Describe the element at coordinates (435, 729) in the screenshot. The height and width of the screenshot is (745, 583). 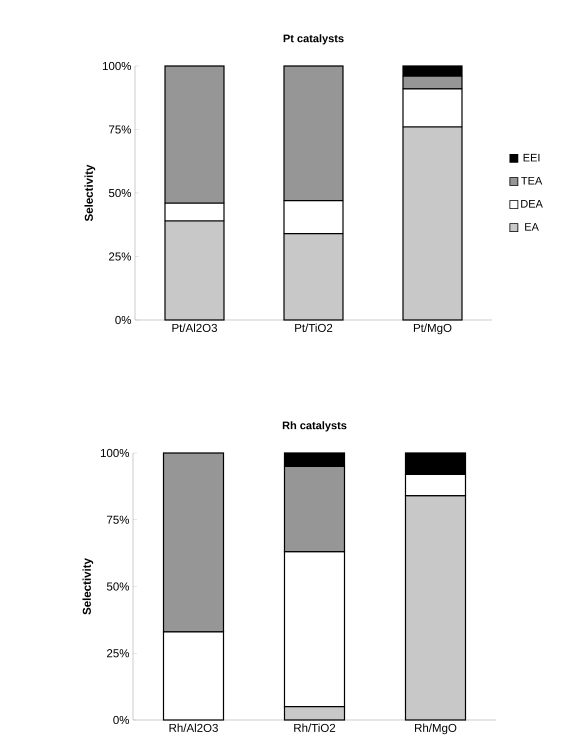
I see `x-tick-label: Rh/MgO` at that location.